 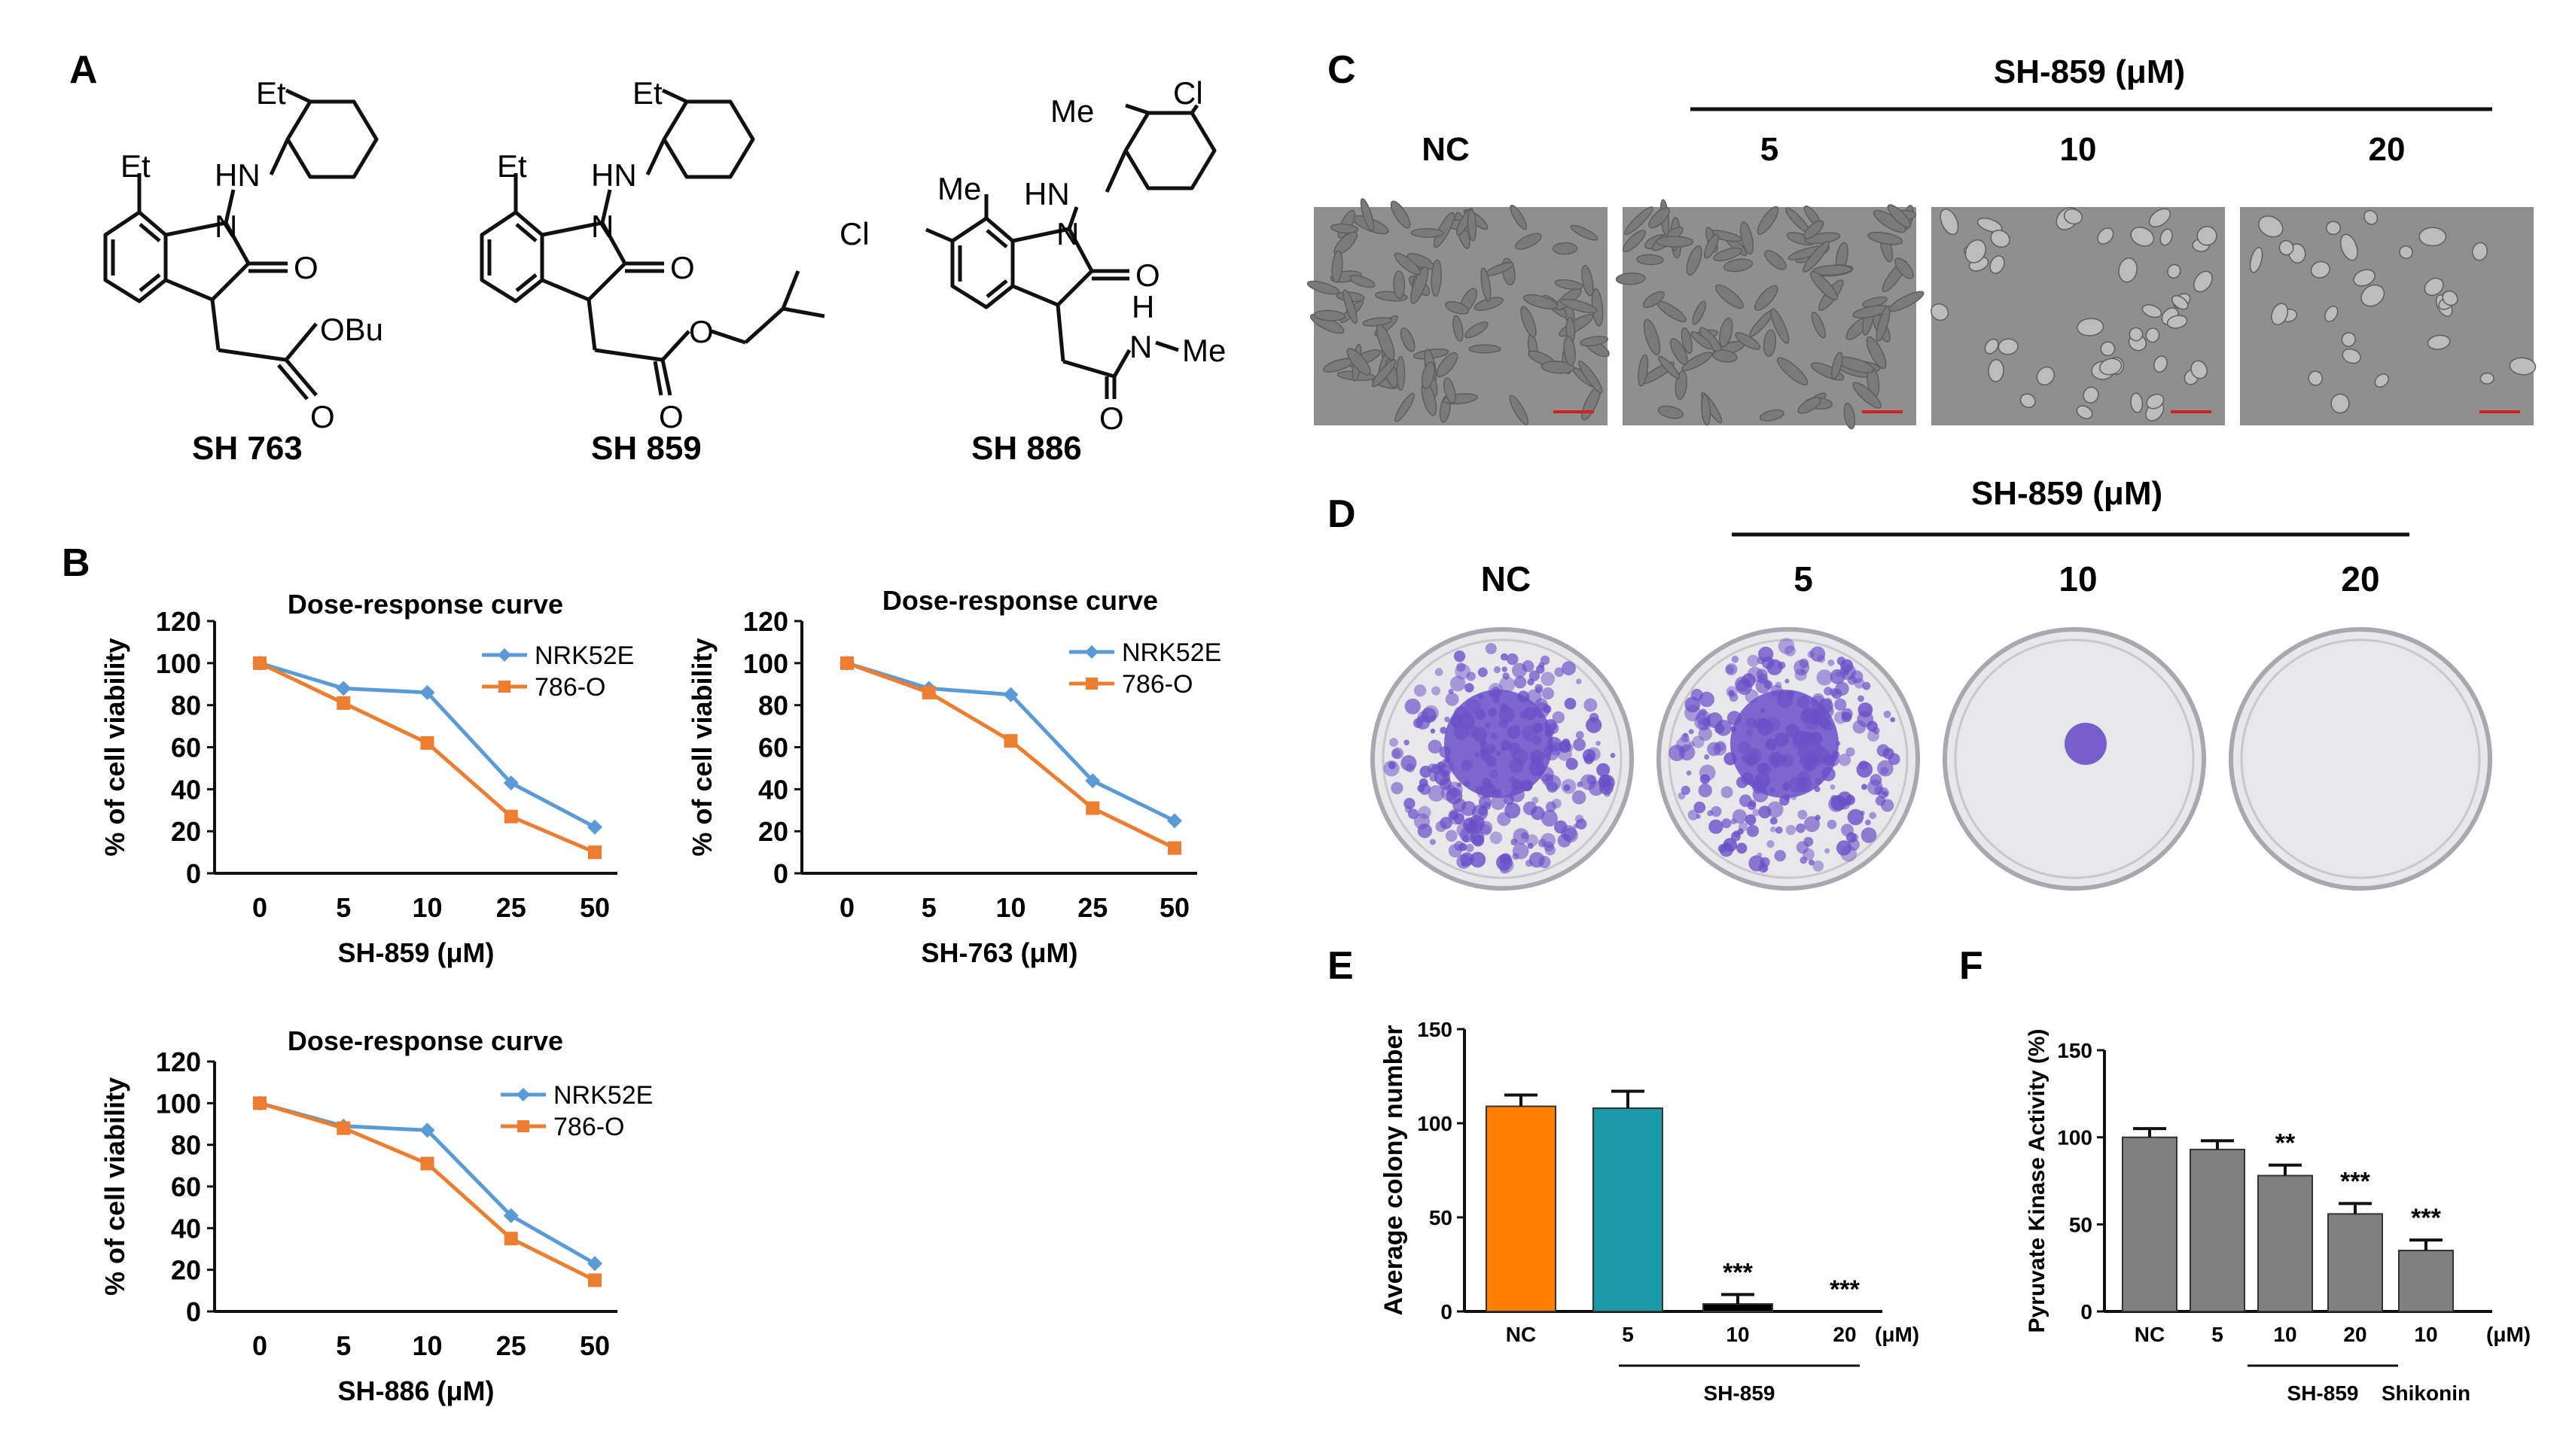 I want to click on x-tick-label: 25, so click(x=511, y=1345).